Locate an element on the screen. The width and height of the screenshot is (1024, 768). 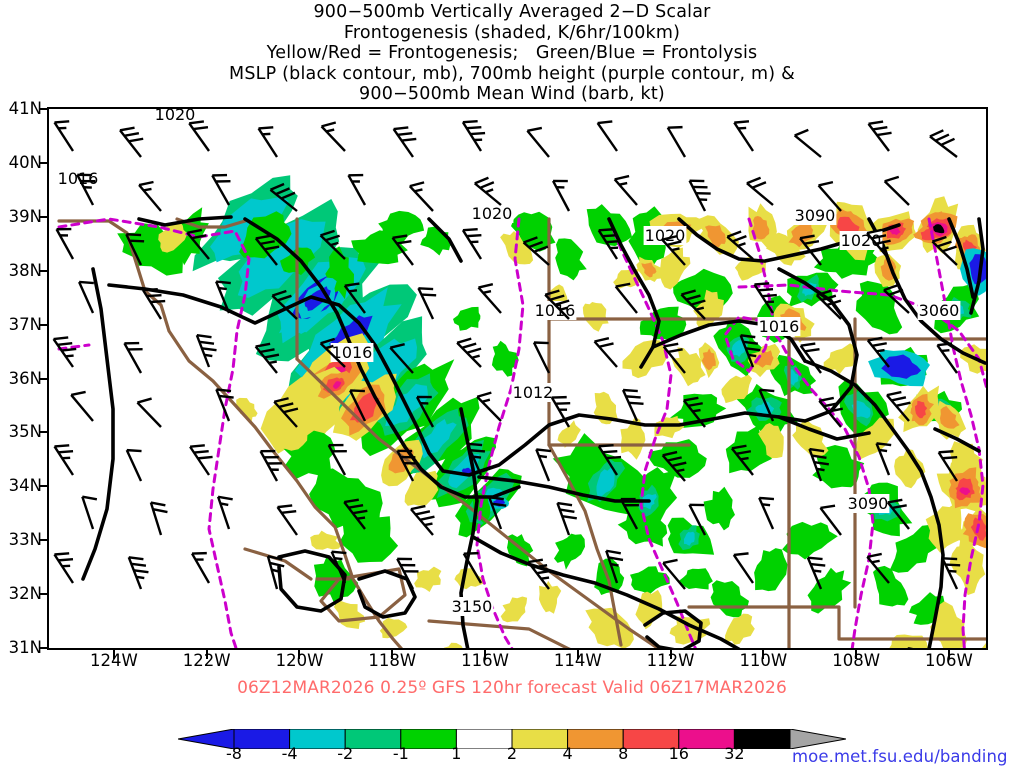
x-tick-label-106W: 106W is located at coordinates (948, 660).